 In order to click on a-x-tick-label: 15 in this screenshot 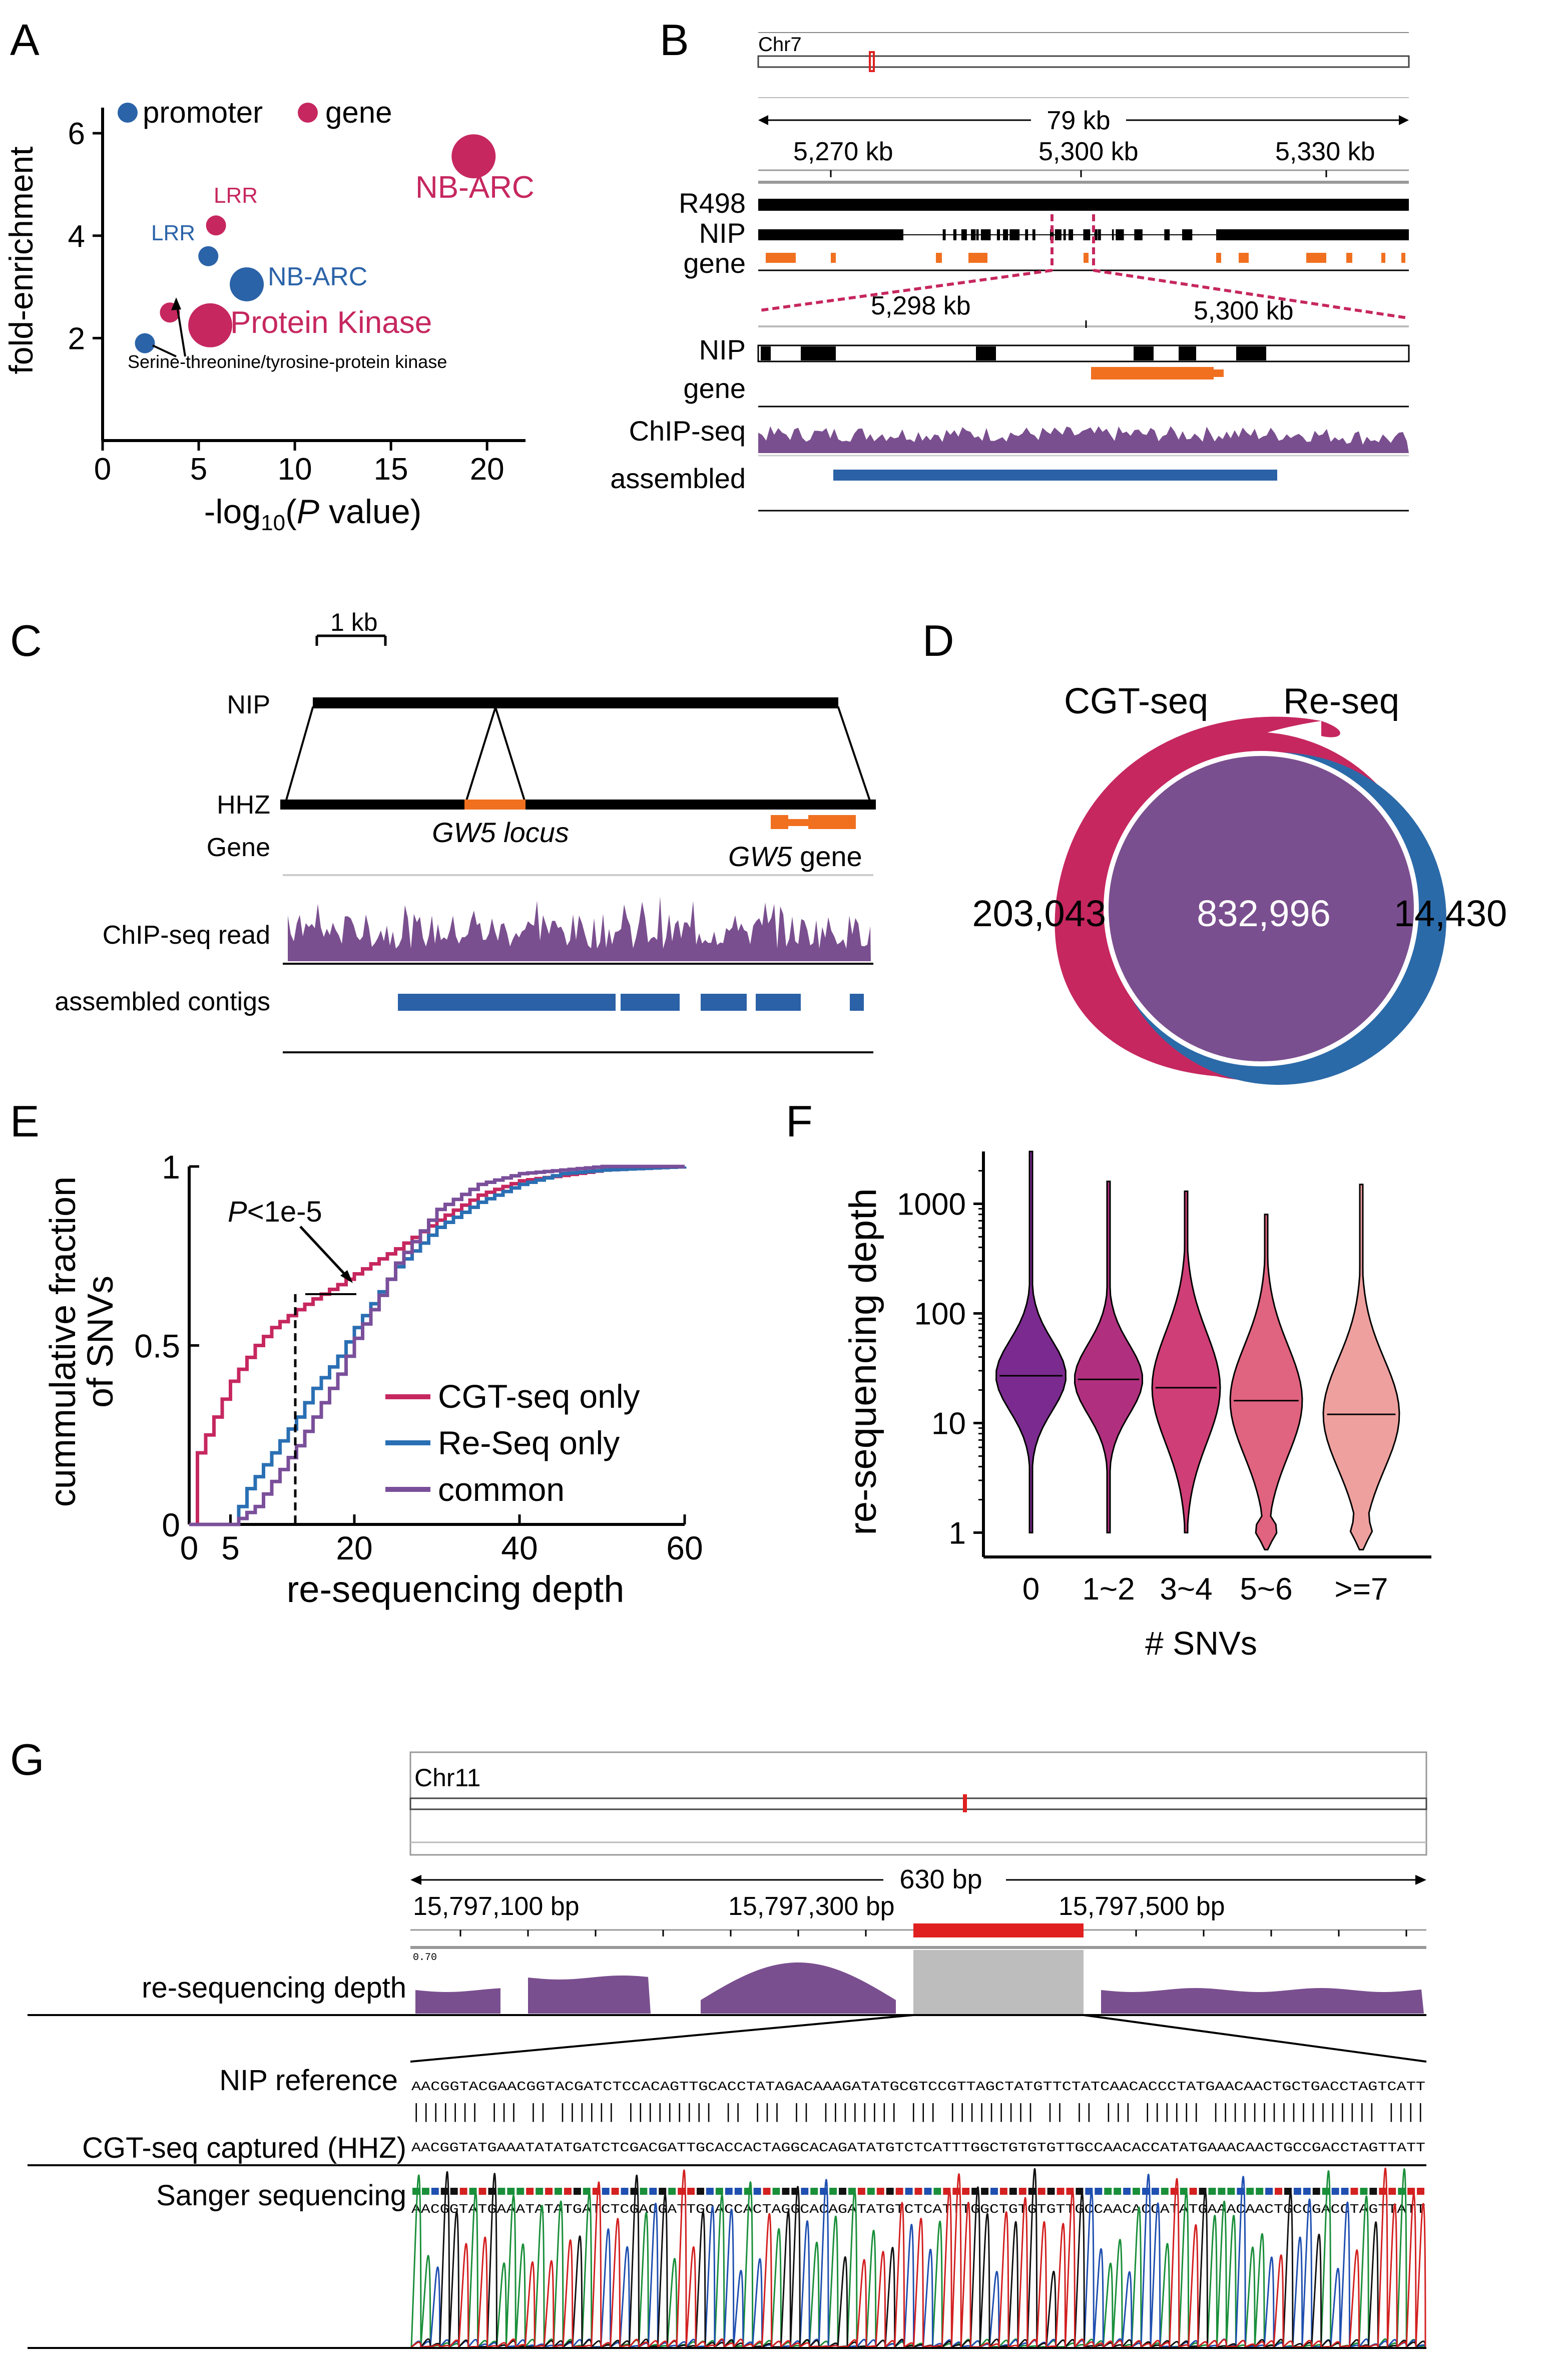, I will do `click(391, 469)`.